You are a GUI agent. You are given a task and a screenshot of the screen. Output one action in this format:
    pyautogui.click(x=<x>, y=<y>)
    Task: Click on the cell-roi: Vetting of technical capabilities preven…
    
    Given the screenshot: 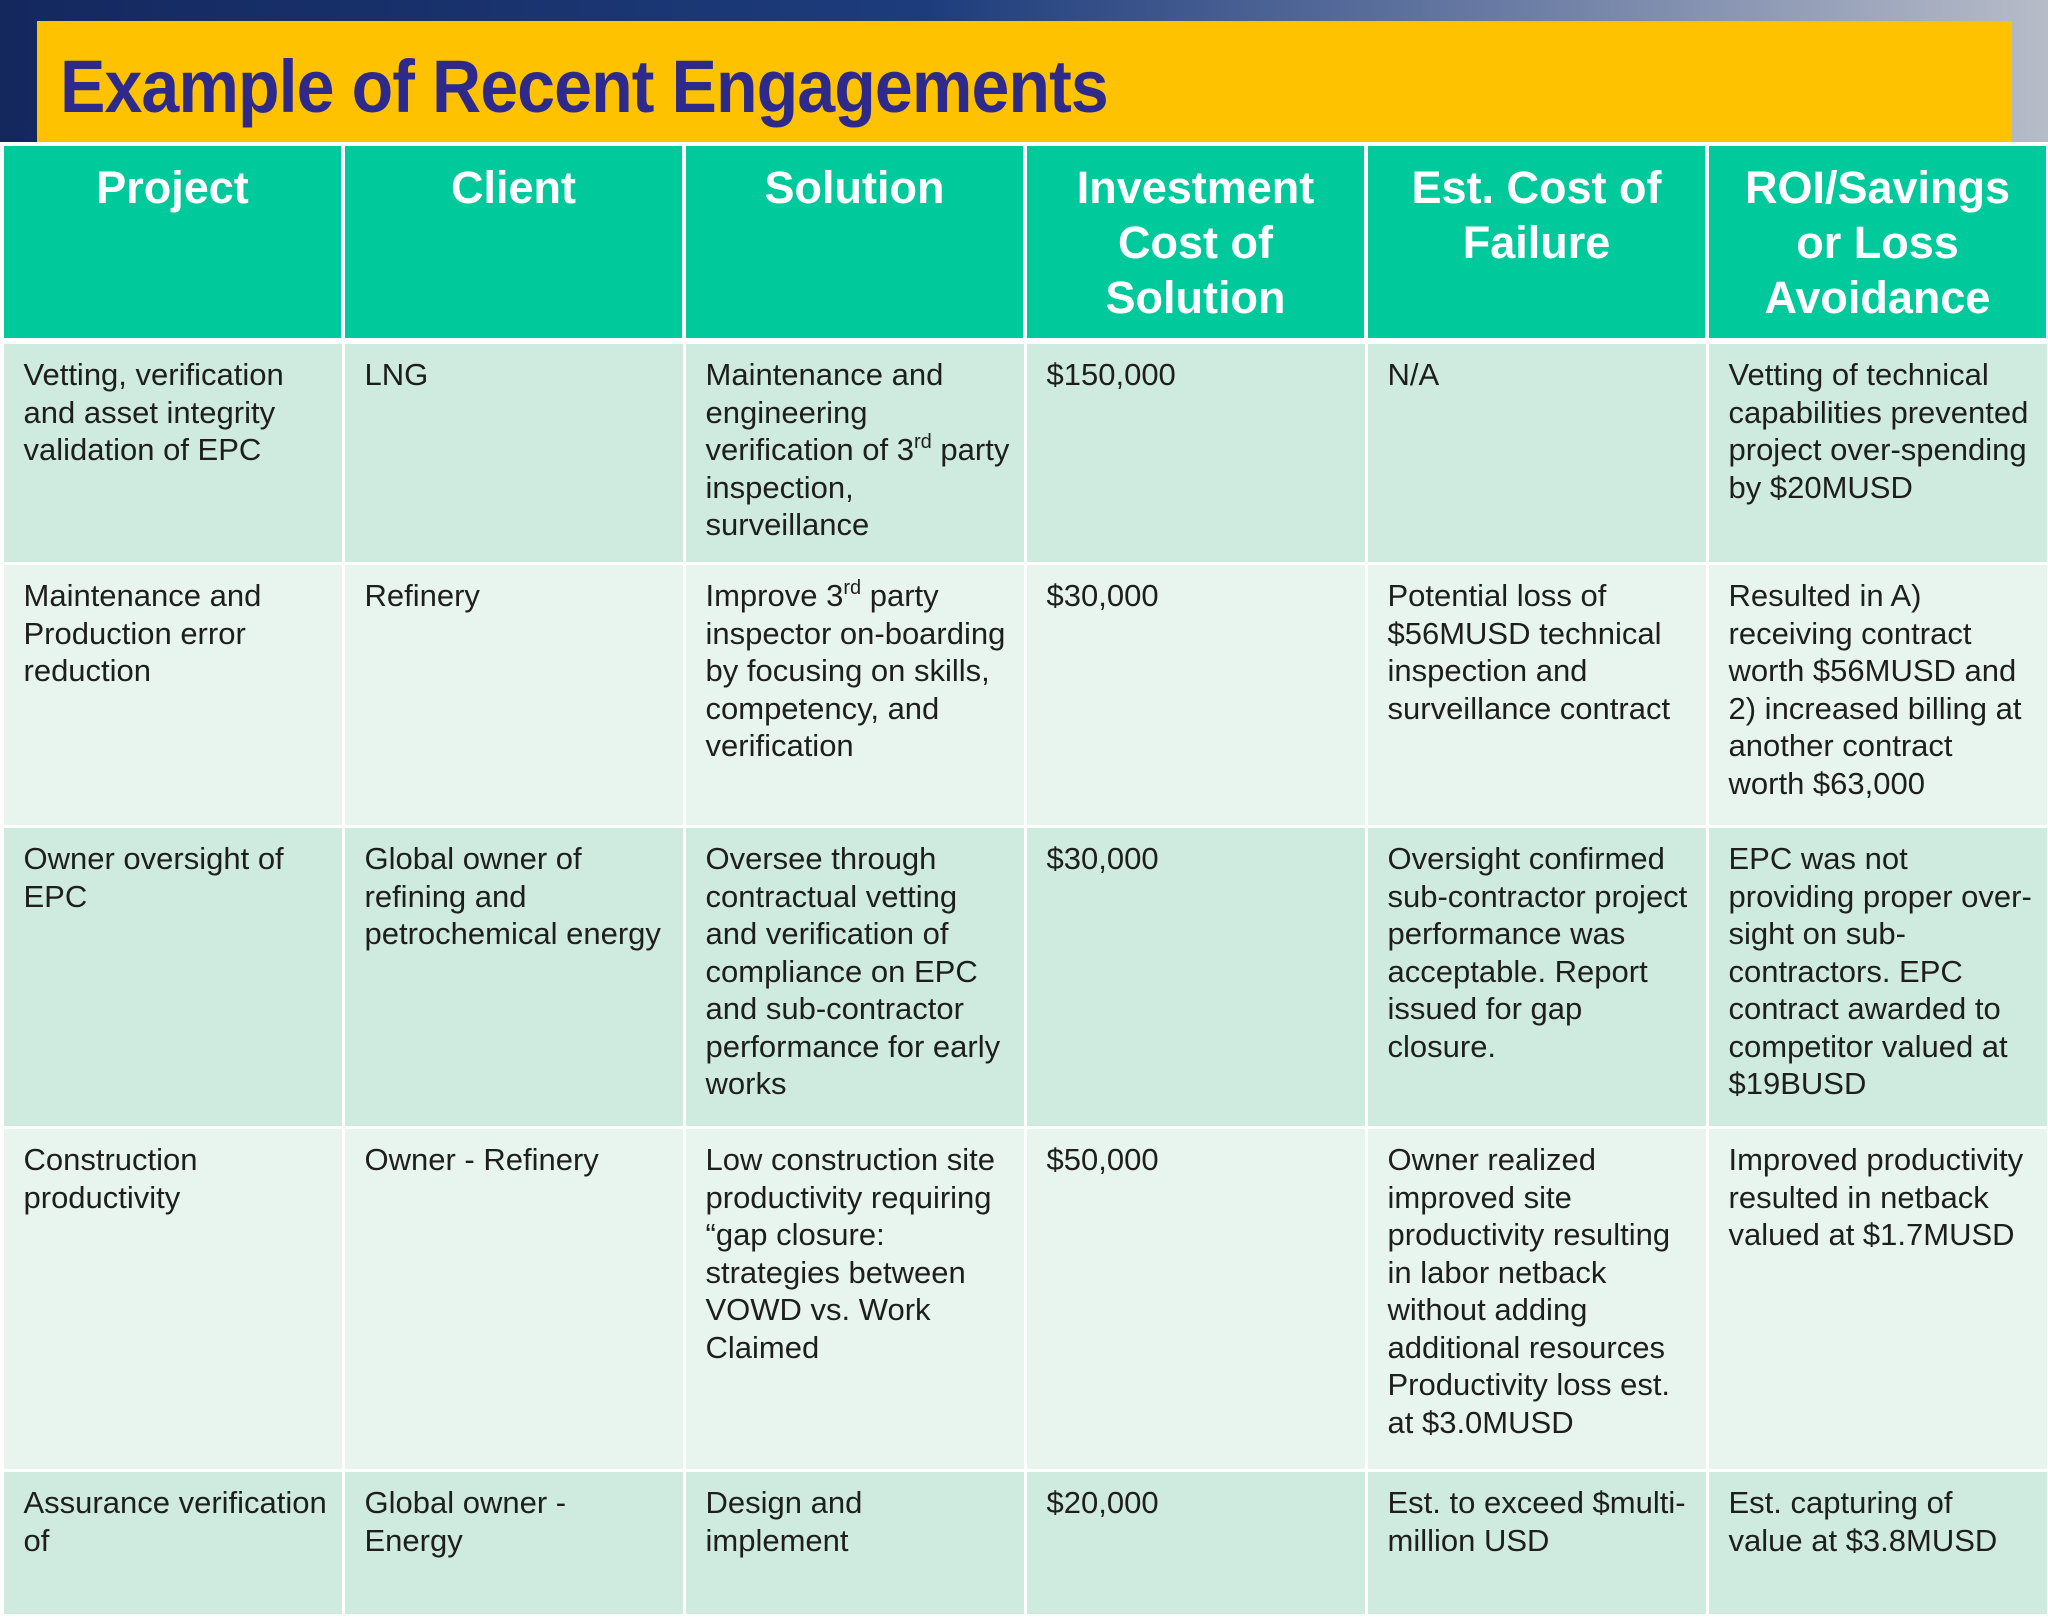 What is the action you would take?
    pyautogui.click(x=1876, y=452)
    